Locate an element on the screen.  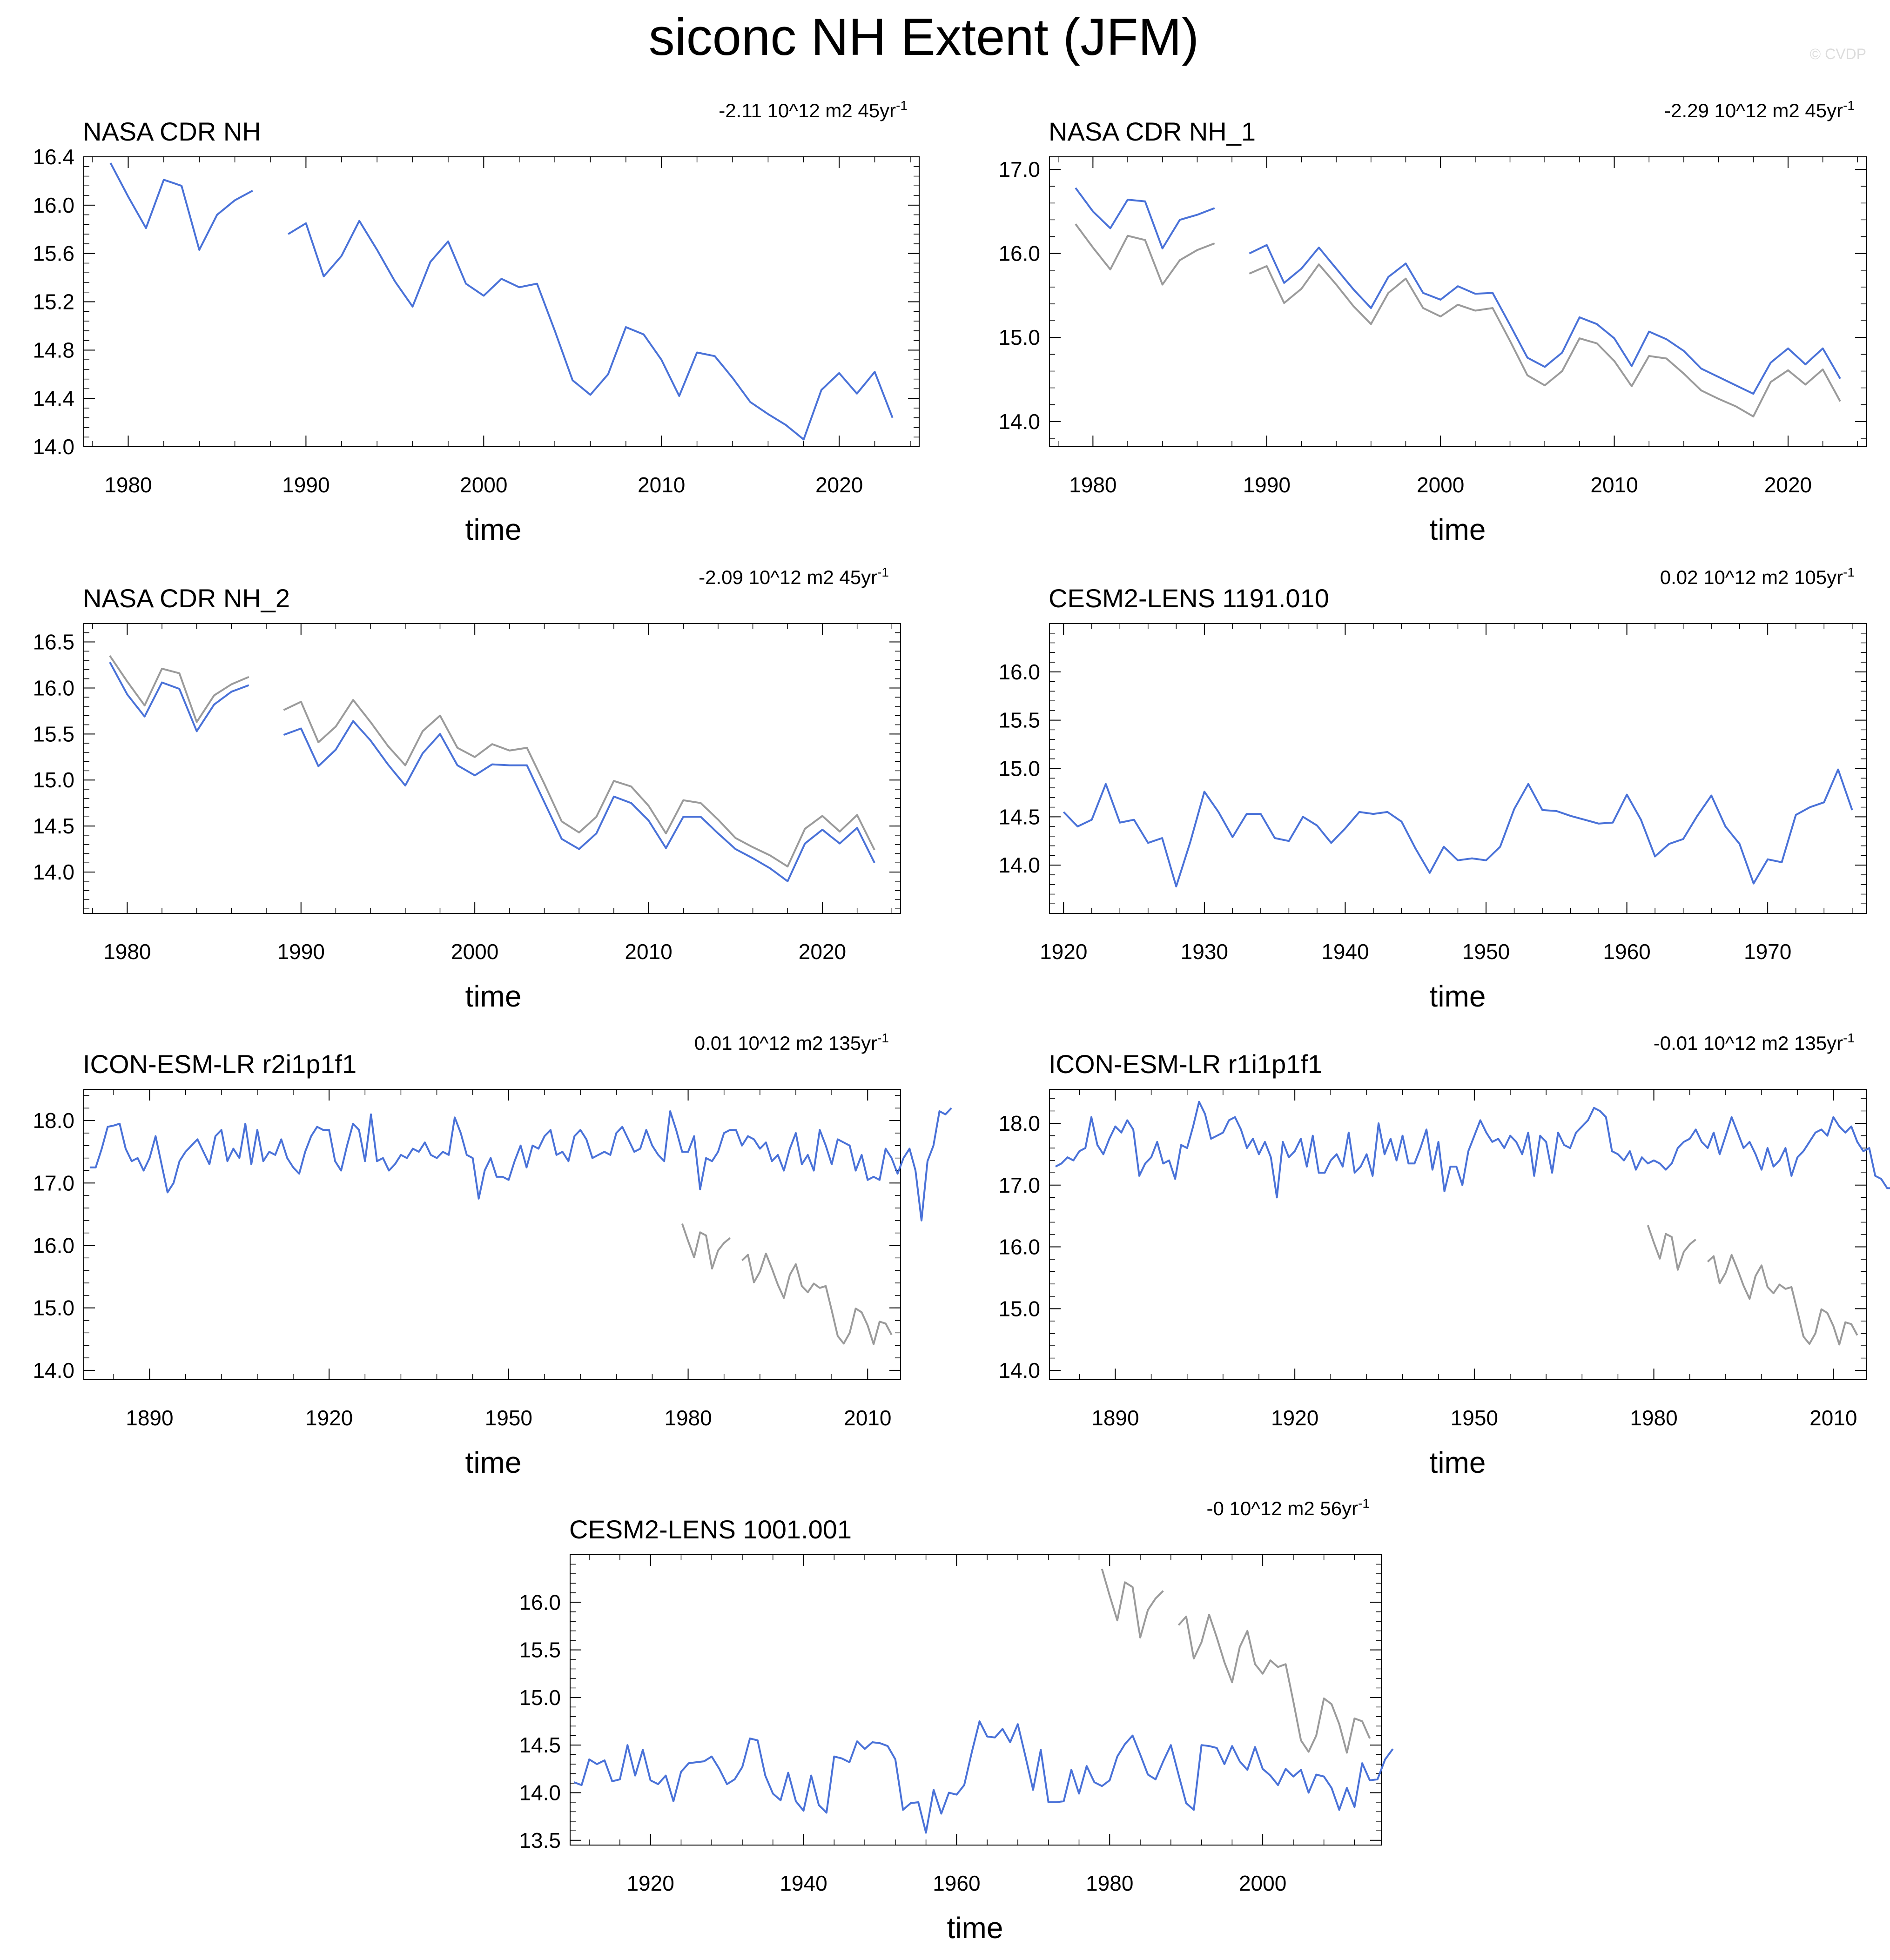
watermark: © CVDP is located at coordinates (1838, 54).